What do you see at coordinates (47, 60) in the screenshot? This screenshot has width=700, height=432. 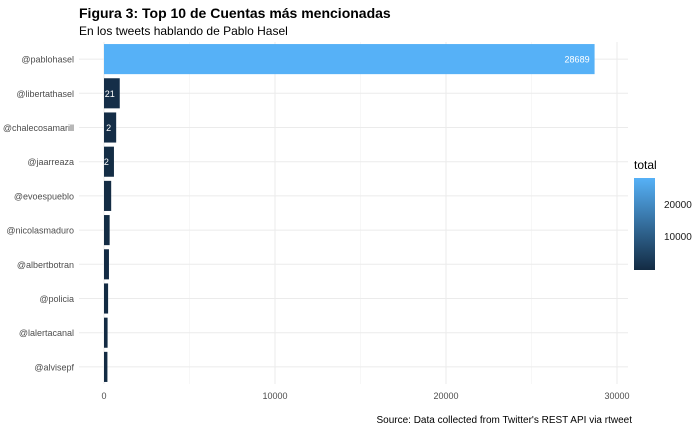 I see `y-tick-label-pablohasel: @pablohasel` at bounding box center [47, 60].